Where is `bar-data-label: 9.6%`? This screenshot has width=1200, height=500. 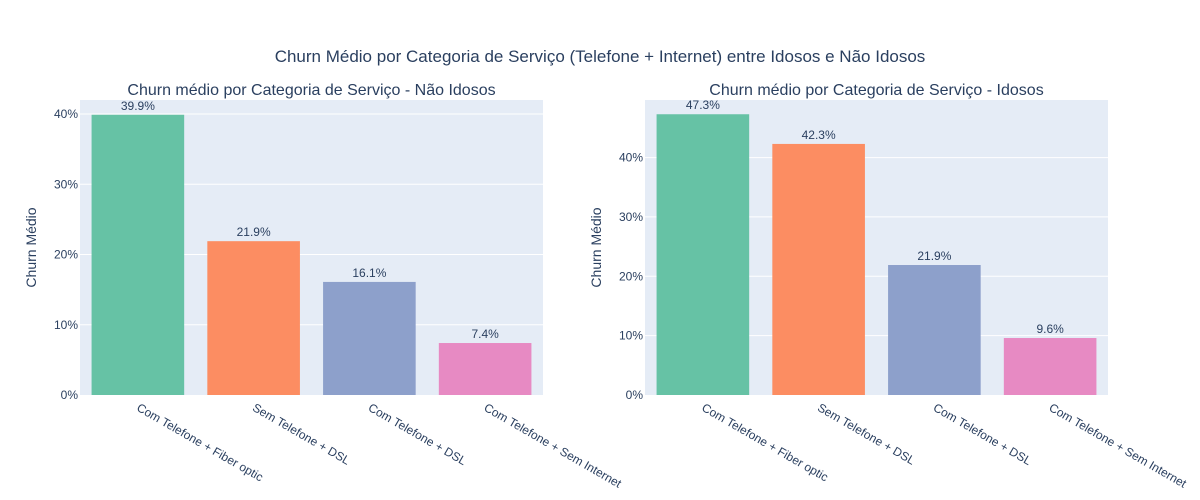 bar-data-label: 9.6% is located at coordinates (1050, 329).